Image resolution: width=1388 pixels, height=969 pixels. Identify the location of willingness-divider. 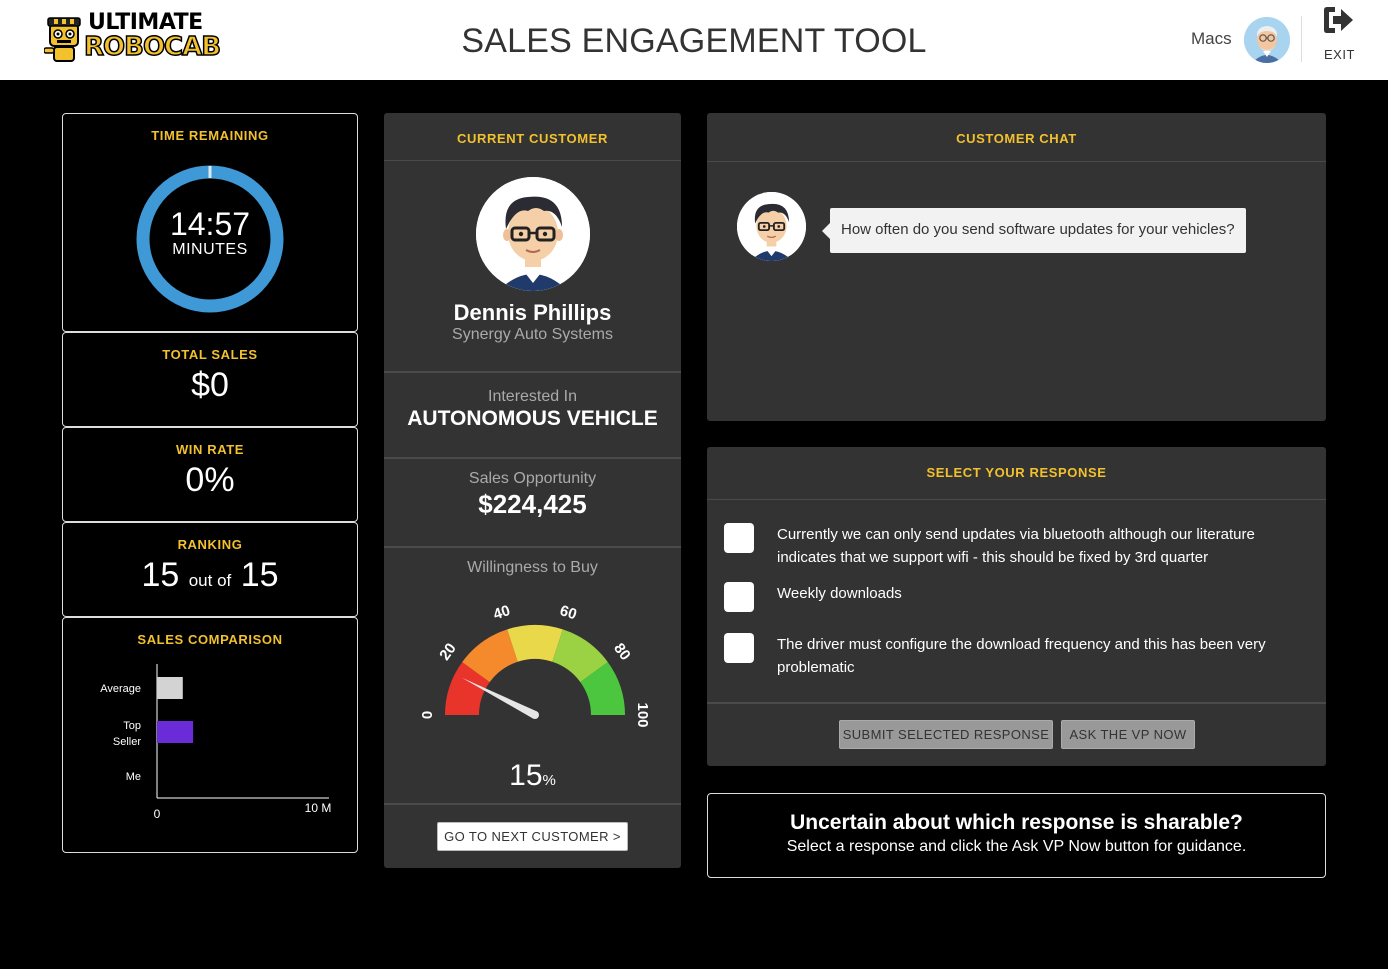
(532, 804).